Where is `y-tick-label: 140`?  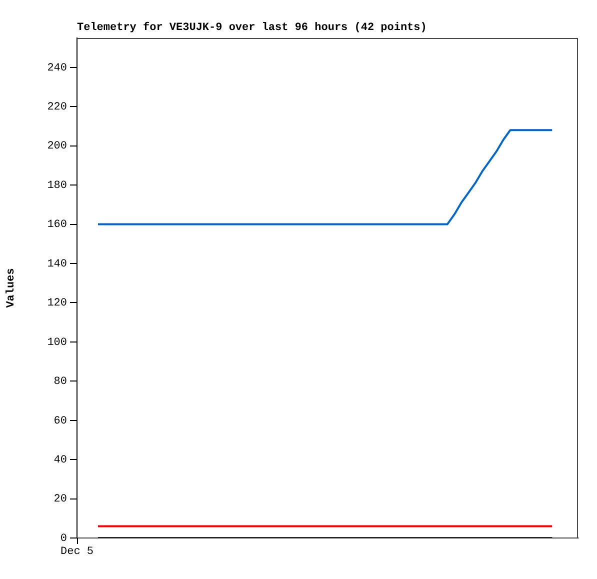
y-tick-label: 140 is located at coordinates (57, 264).